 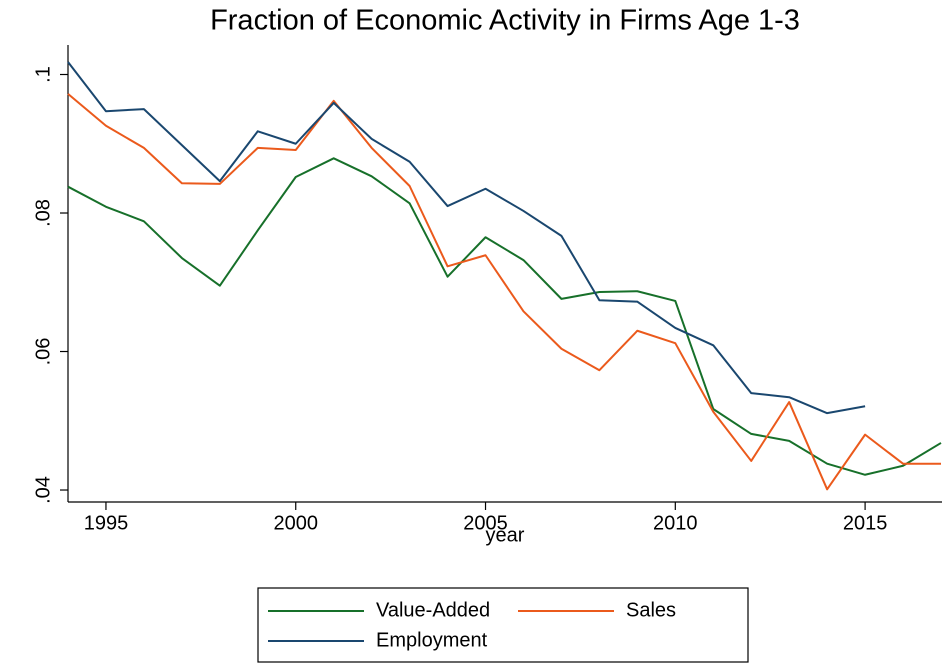 I want to click on legend-label: Employment, so click(x=432, y=640).